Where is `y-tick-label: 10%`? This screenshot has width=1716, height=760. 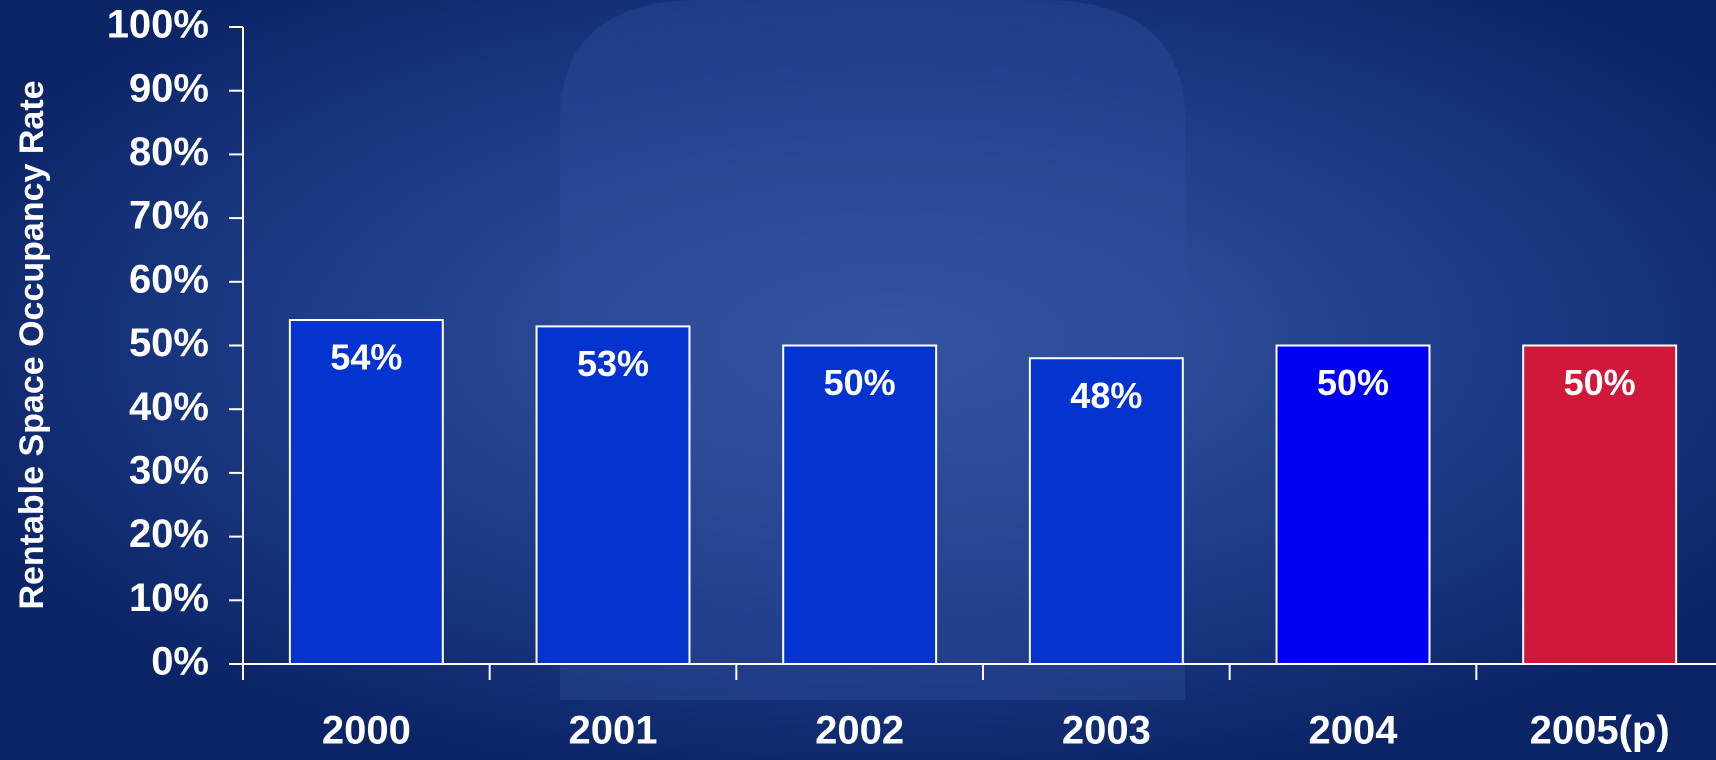
y-tick-label: 10% is located at coordinates (169, 598).